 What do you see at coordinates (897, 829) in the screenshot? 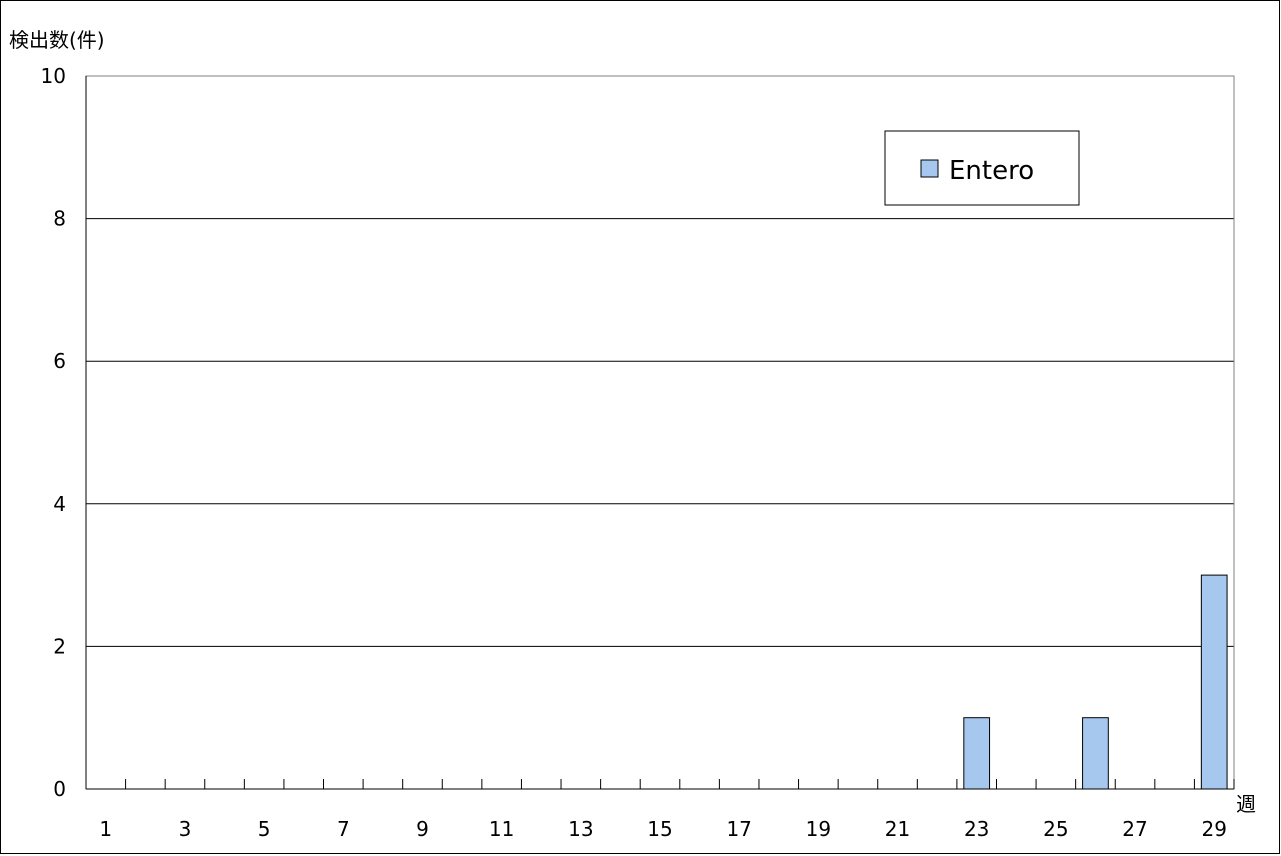
I see `x-tick-label: 21` at bounding box center [897, 829].